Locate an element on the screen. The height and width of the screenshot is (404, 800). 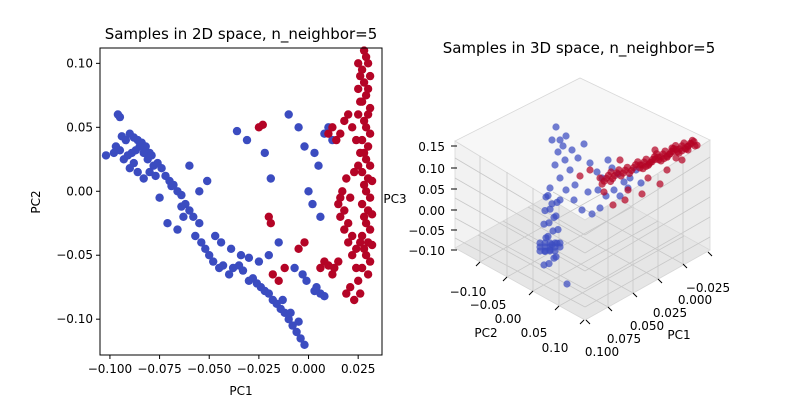
y-tick-label: −0.10 is located at coordinates (74, 319).